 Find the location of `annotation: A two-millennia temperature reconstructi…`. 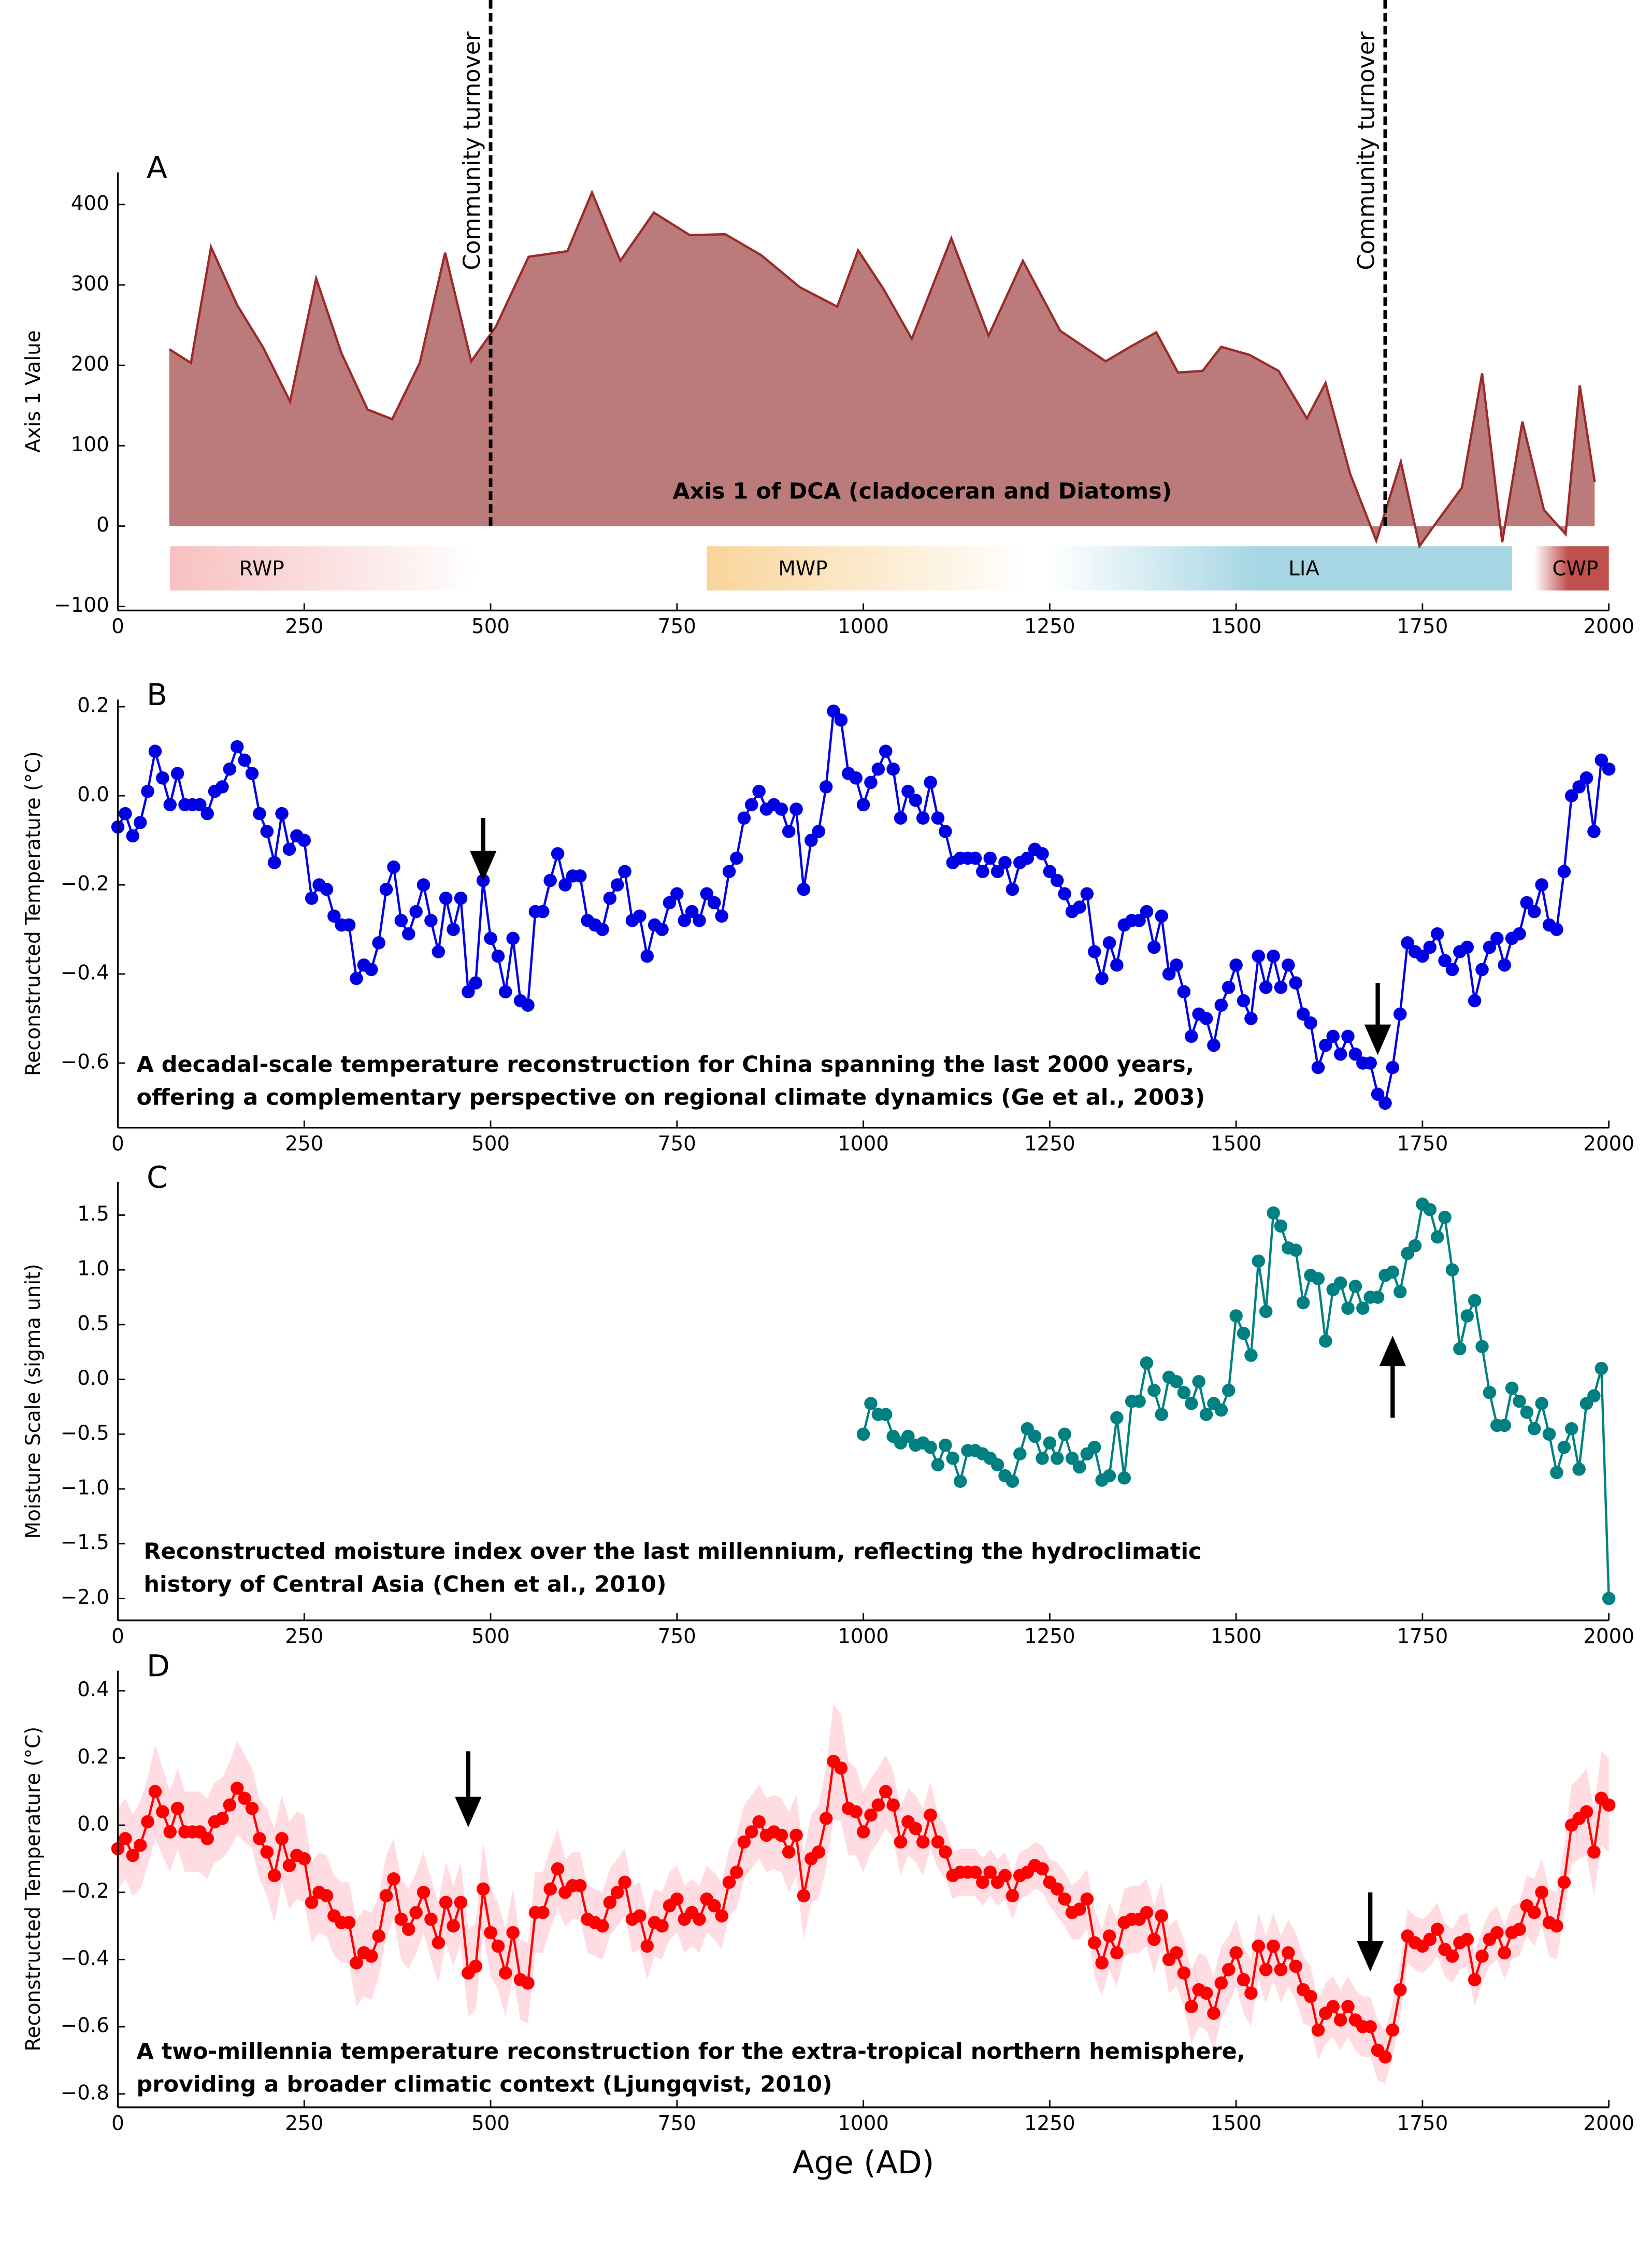

annotation: A two-millennia temperature reconstructi… is located at coordinates (691, 2051).